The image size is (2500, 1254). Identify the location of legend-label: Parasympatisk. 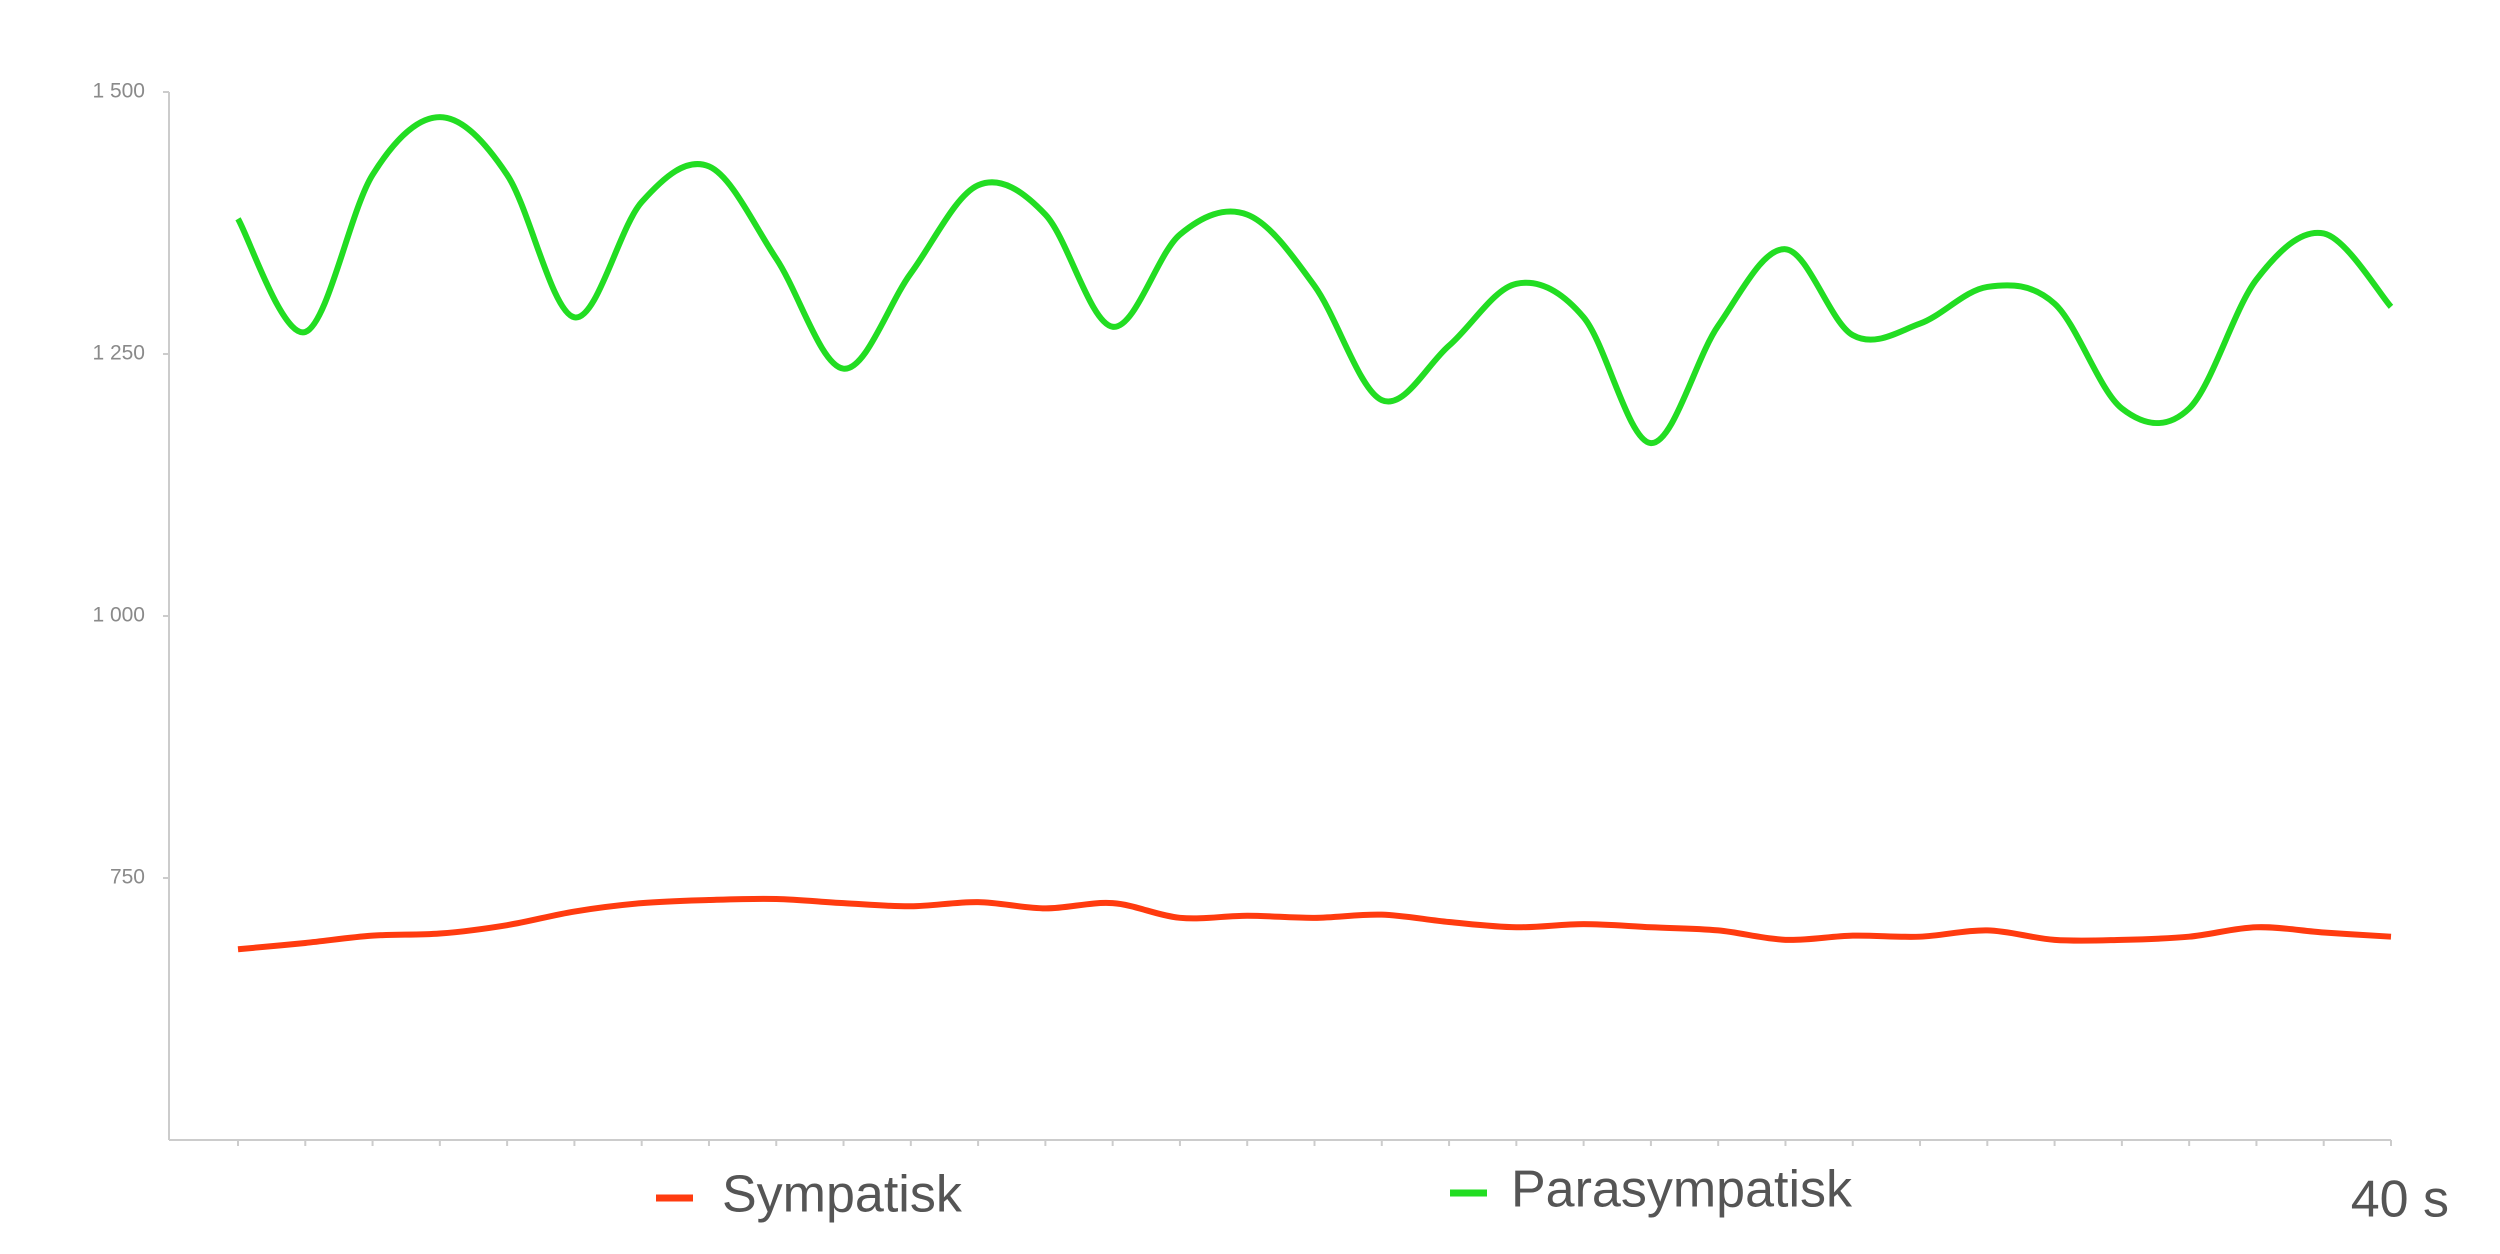
(1682, 1190).